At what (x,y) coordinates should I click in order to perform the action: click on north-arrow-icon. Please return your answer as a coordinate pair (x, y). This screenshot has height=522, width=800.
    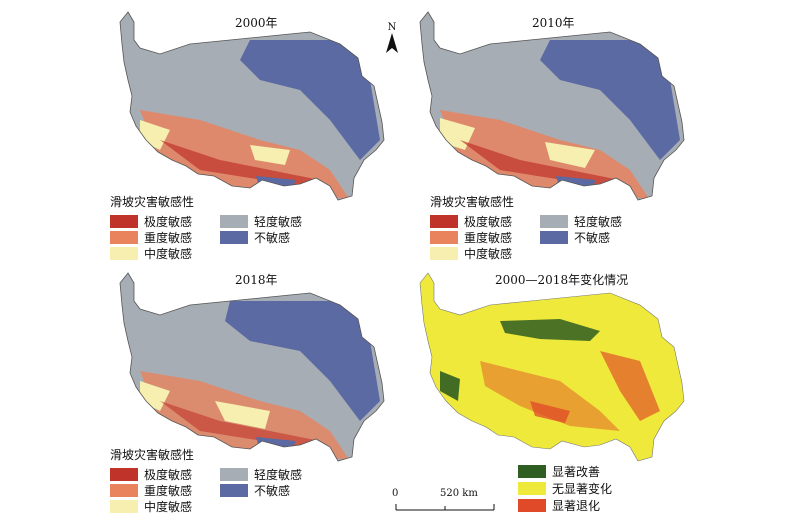
    Looking at the image, I should click on (392, 43).